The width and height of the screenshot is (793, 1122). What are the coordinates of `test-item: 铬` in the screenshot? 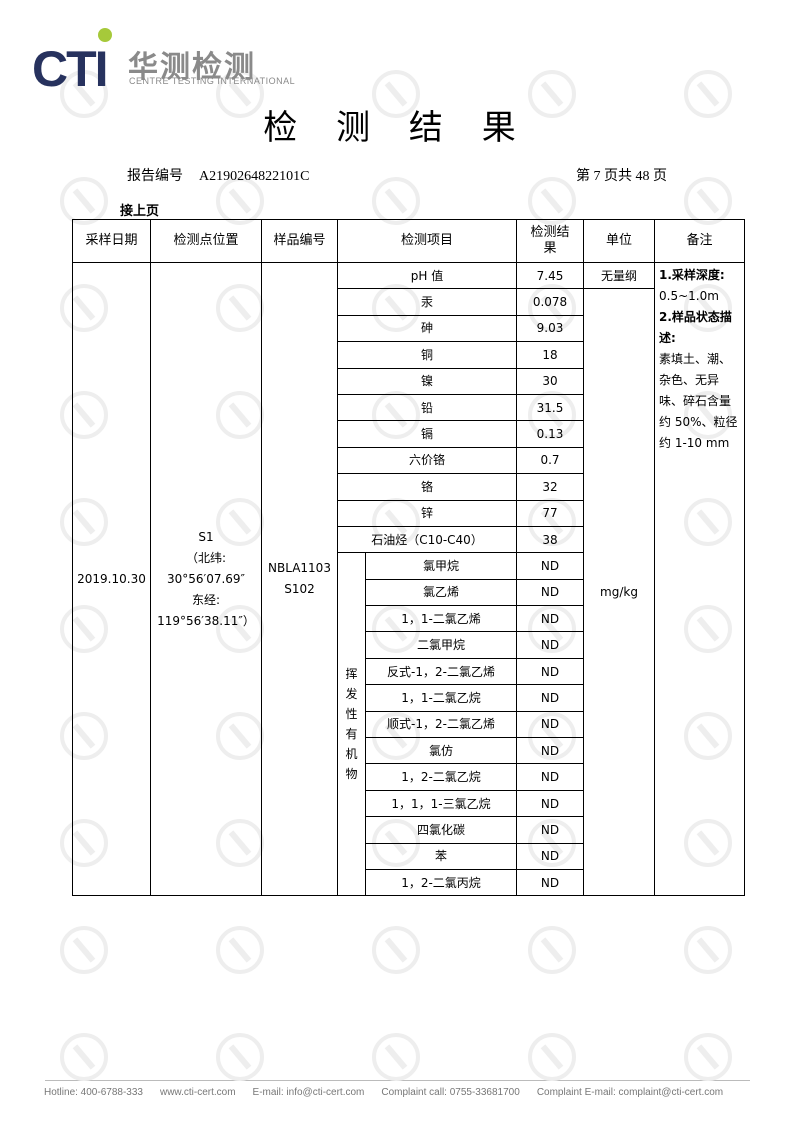 It's located at (427, 487).